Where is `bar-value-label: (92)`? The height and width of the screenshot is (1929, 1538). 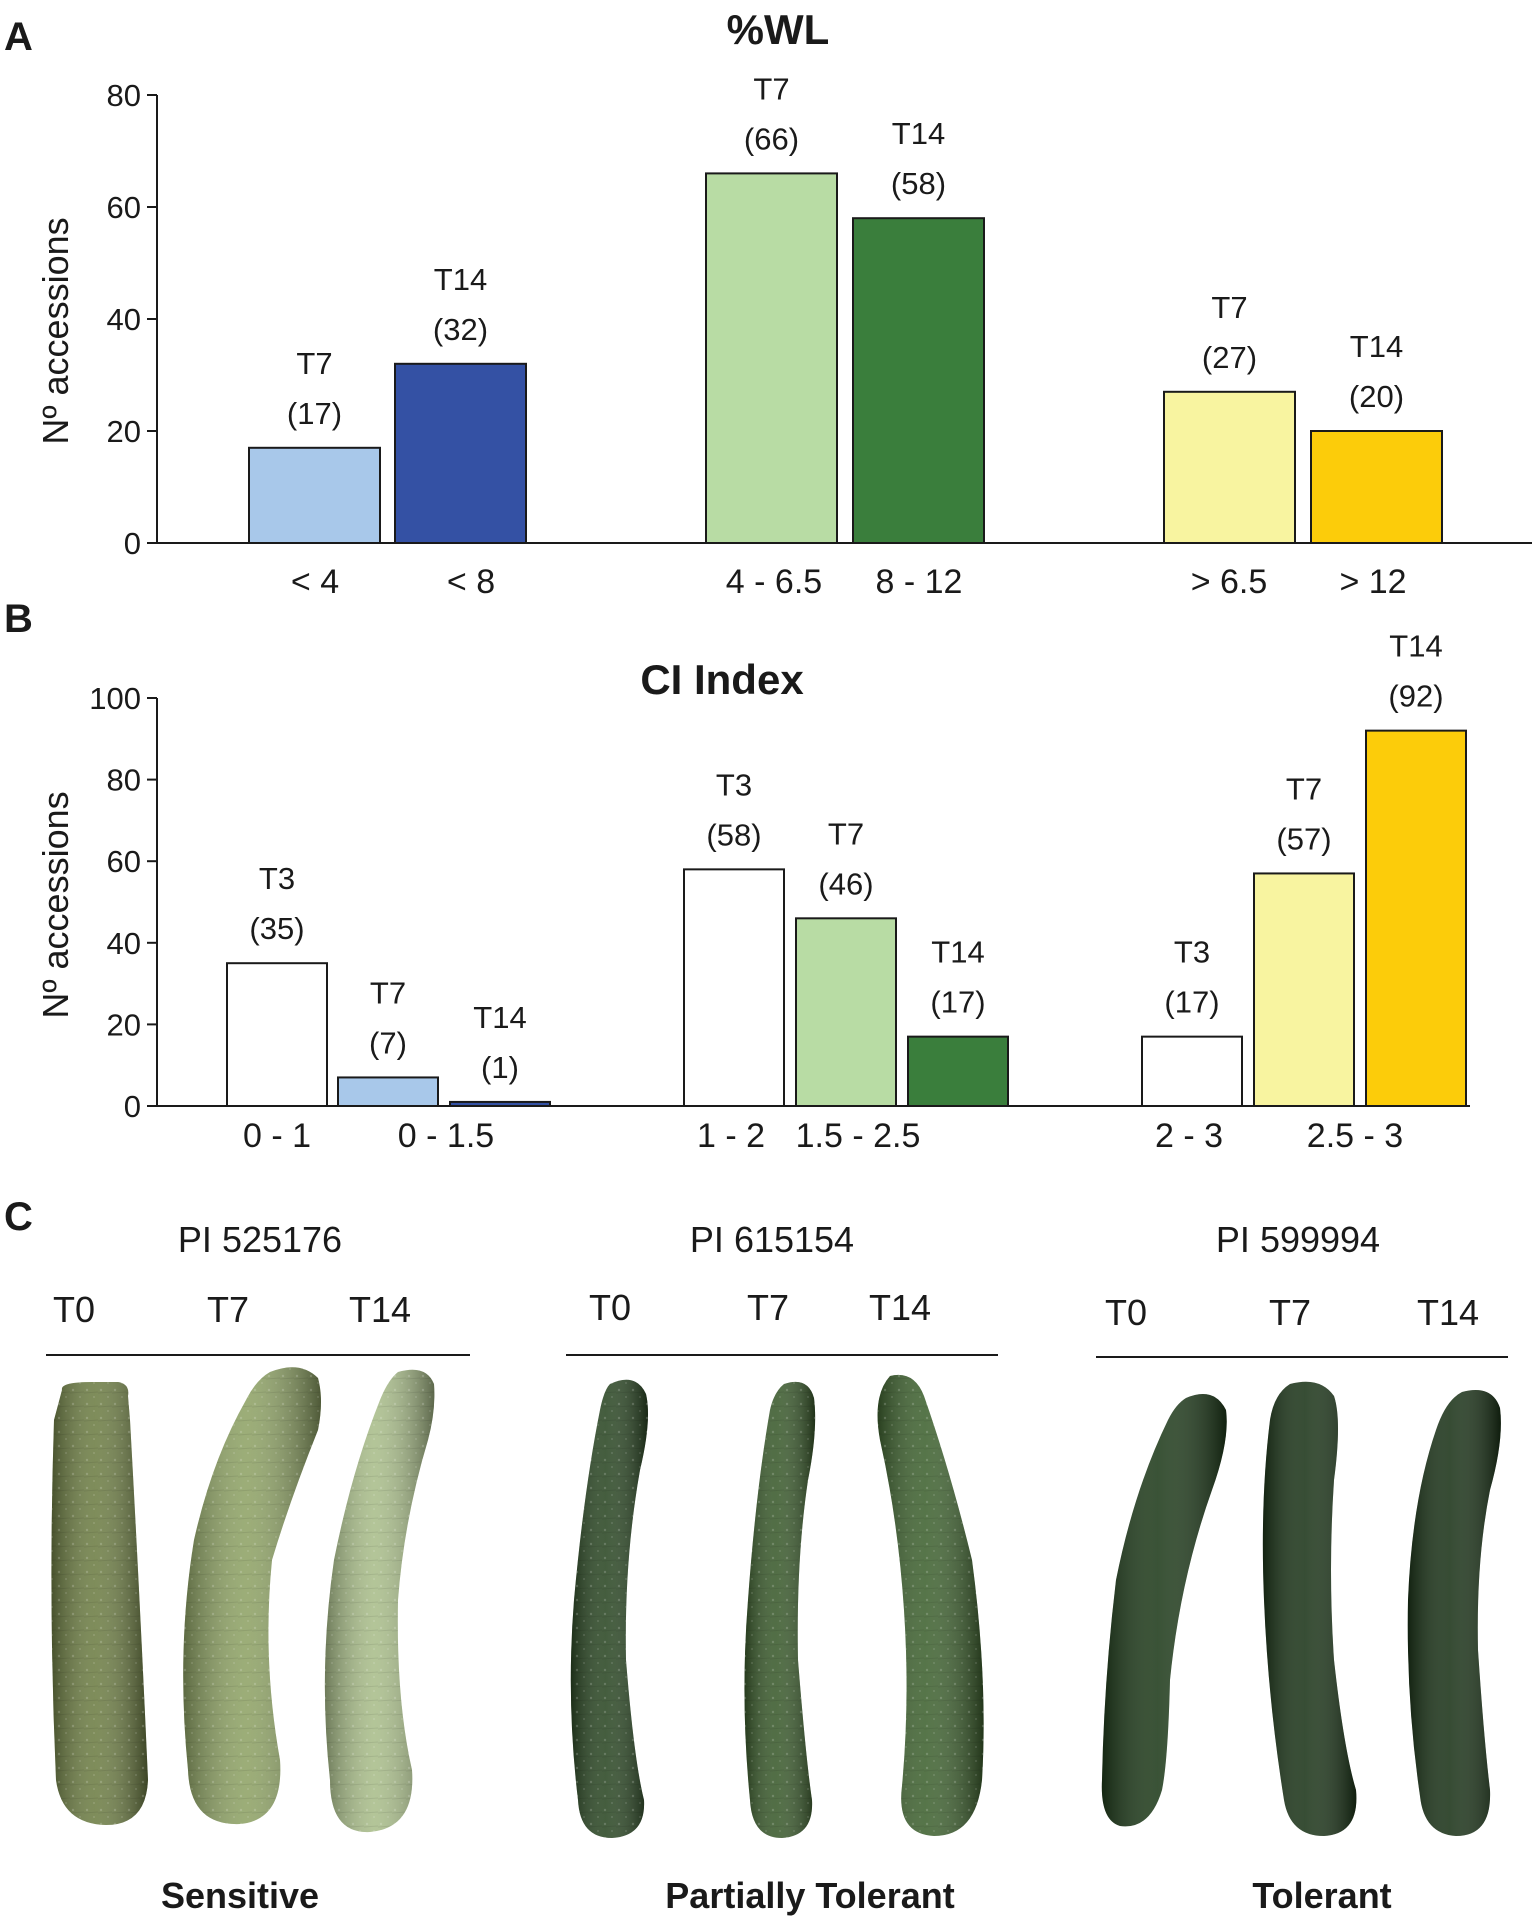
bar-value-label: (92) is located at coordinates (1415, 696).